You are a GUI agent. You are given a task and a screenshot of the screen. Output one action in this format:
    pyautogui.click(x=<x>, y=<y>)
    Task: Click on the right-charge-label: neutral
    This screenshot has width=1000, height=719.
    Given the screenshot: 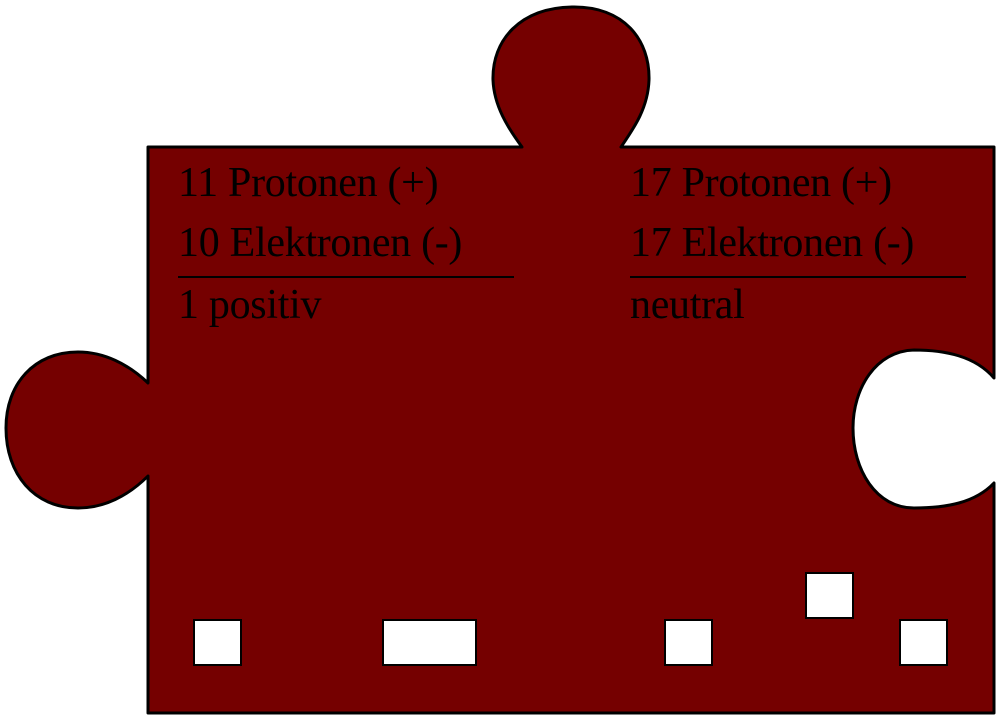 What is the action you would take?
    pyautogui.click(x=687, y=305)
    